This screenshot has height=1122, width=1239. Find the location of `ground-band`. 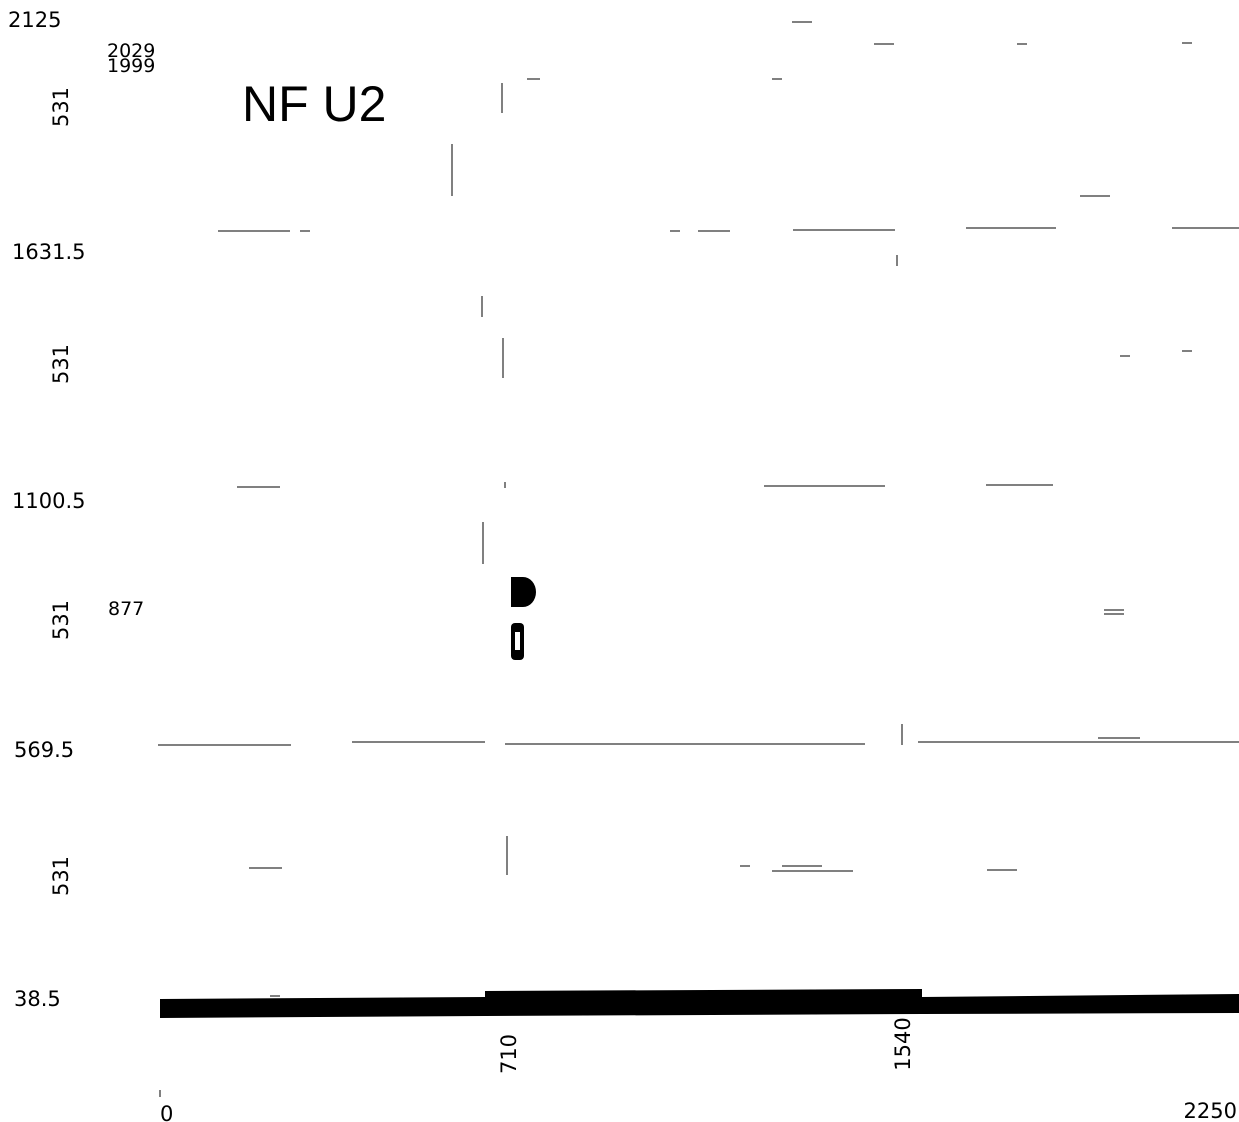

ground-band is located at coordinates (699, 1003).